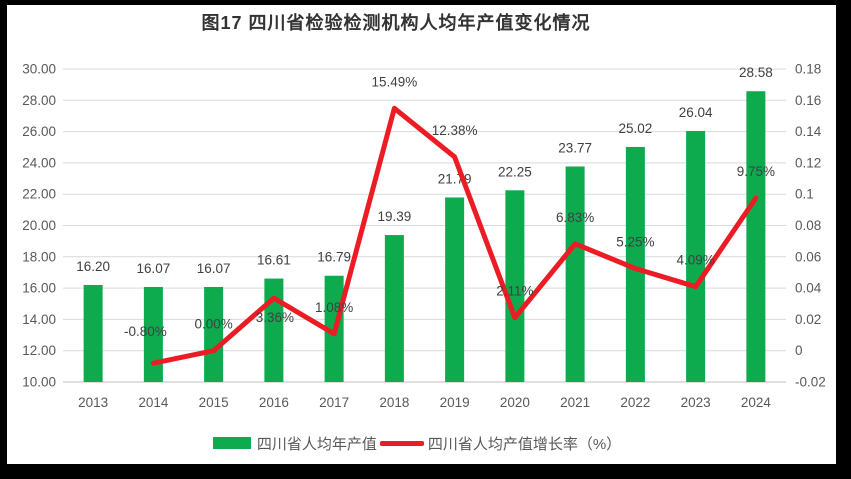 The image size is (851, 479). I want to click on x-axis-tick-label: 2023, so click(696, 402).